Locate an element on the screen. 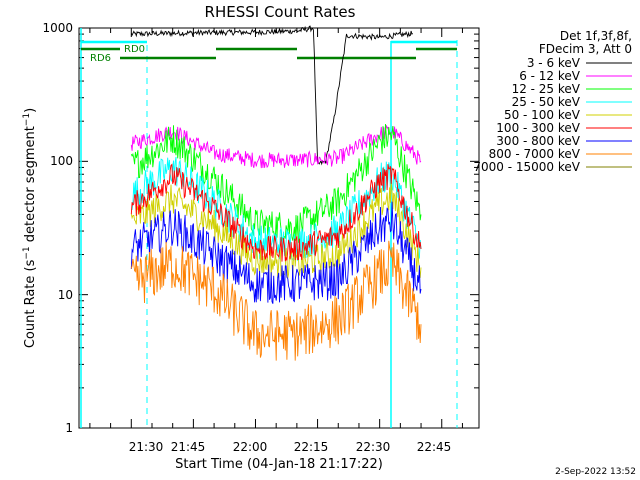 This screenshot has height=480, width=640. annotation-rd0: RD0 is located at coordinates (134, 49).